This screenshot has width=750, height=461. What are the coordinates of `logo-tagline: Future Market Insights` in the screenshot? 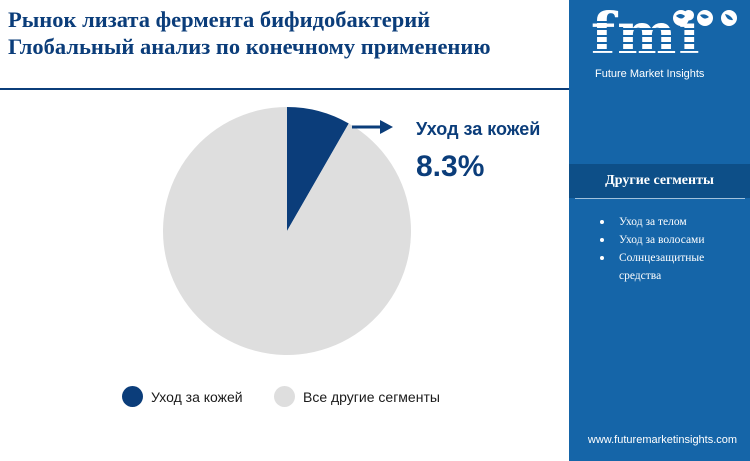 It's located at (650, 74).